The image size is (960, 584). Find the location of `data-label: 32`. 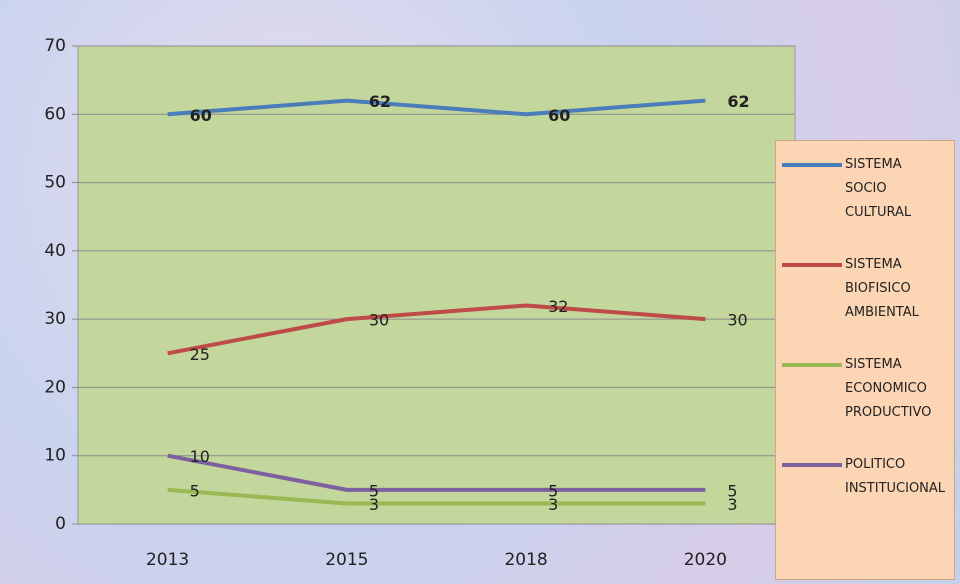

data-label: 32 is located at coordinates (558, 306).